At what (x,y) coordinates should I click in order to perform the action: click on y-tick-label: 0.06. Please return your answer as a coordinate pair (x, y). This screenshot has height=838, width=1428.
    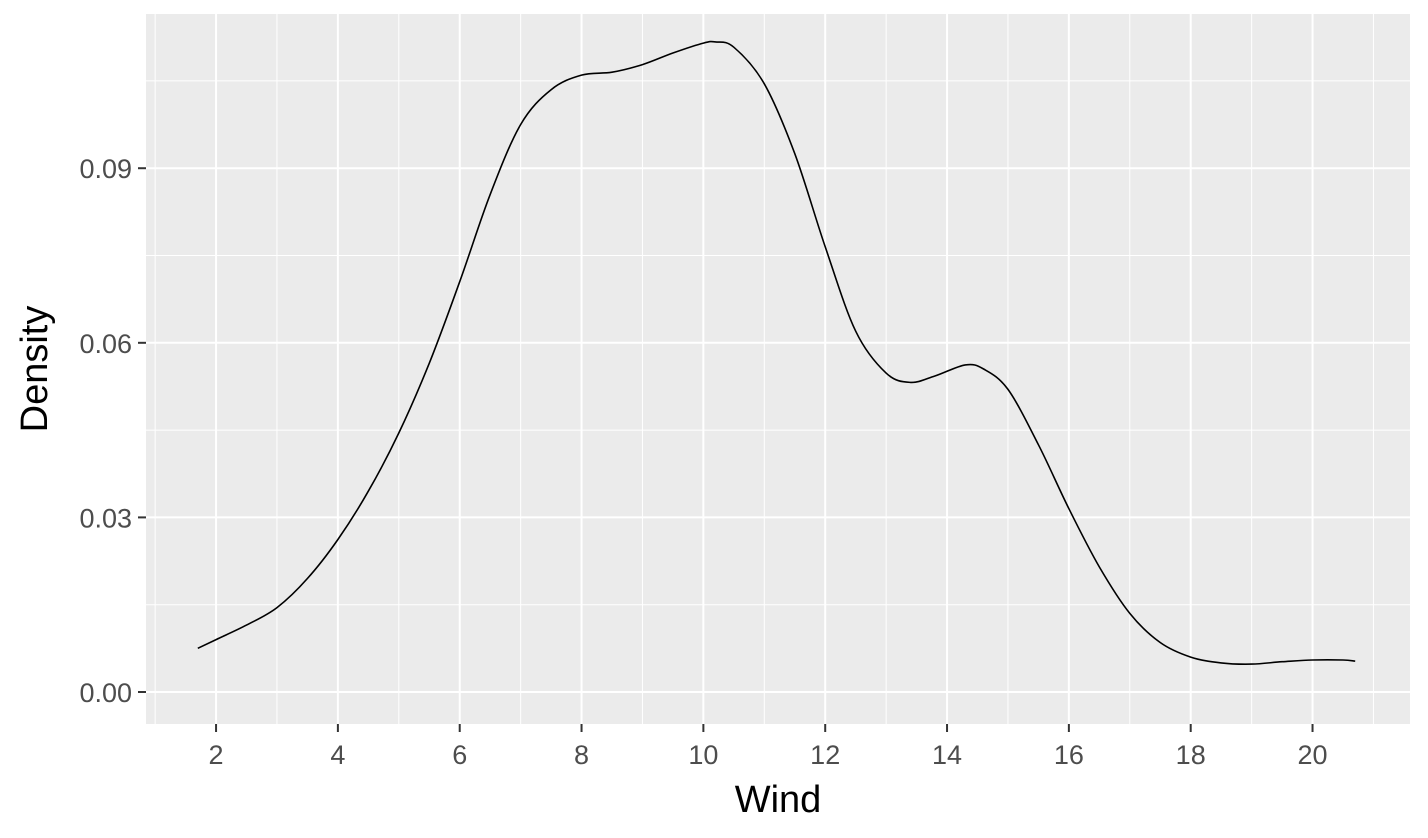
    Looking at the image, I should click on (105, 344).